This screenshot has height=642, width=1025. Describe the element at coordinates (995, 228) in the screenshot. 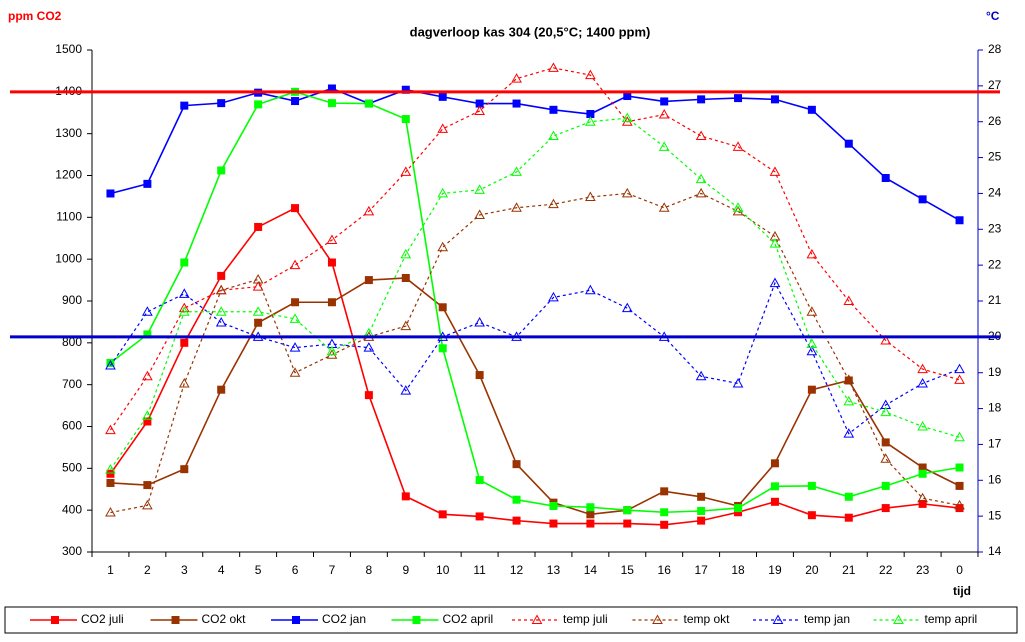

I see `y2-tick-label: 23` at that location.